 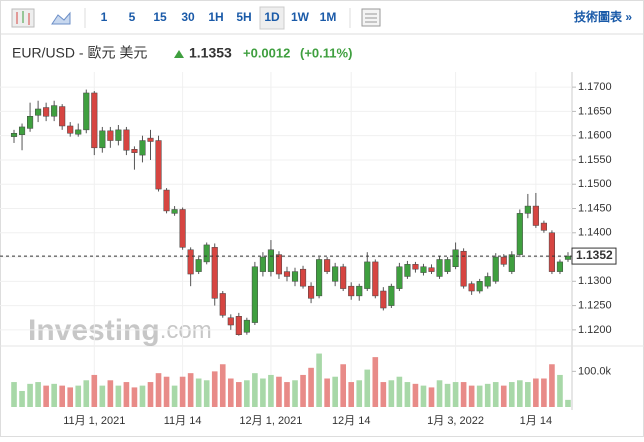 I want to click on indicator-icon, so click(x=371, y=17).